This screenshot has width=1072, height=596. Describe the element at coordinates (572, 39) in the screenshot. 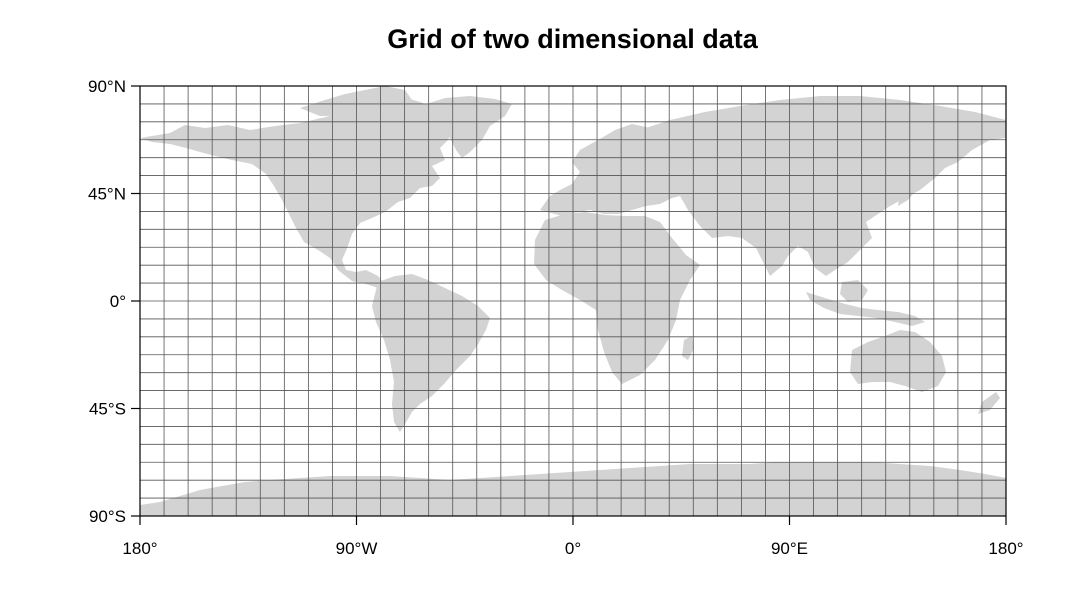

I see `map-title: Grid of two dimensional data` at that location.